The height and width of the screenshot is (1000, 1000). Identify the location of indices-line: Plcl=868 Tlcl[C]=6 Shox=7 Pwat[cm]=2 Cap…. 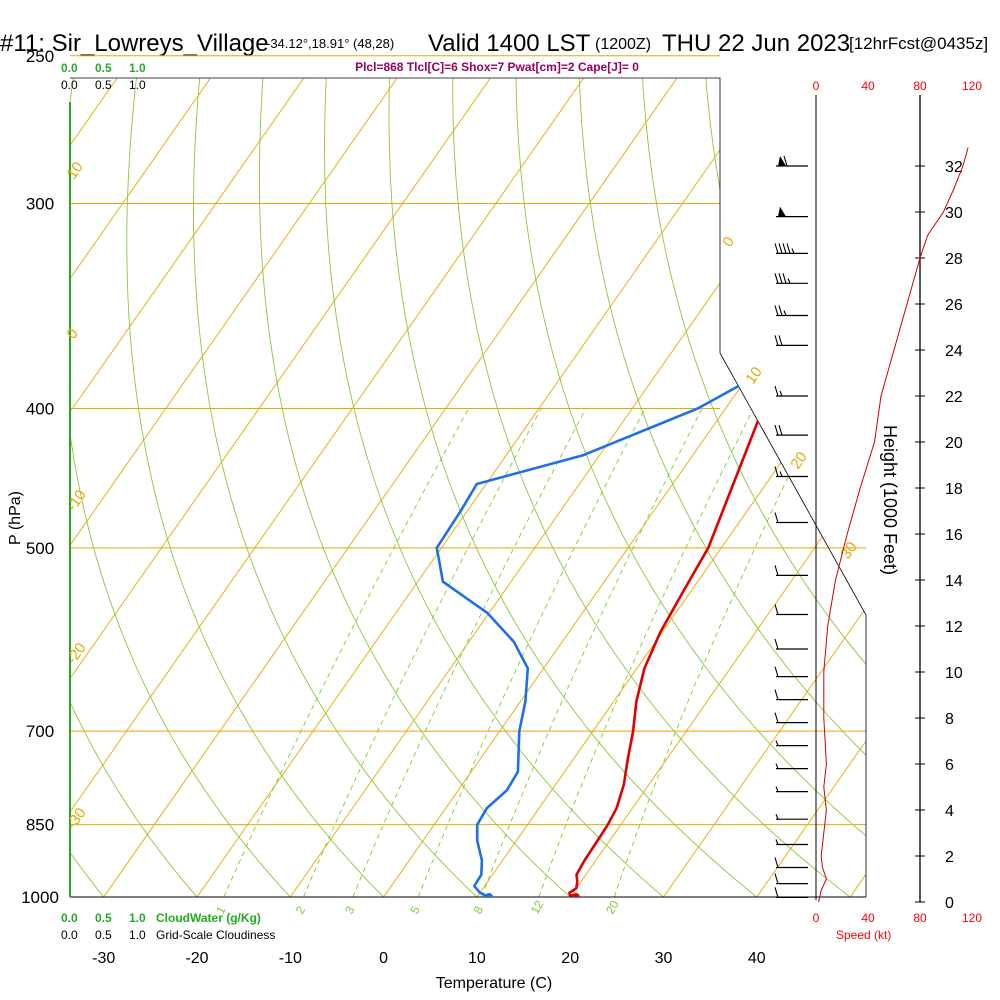
(497, 67).